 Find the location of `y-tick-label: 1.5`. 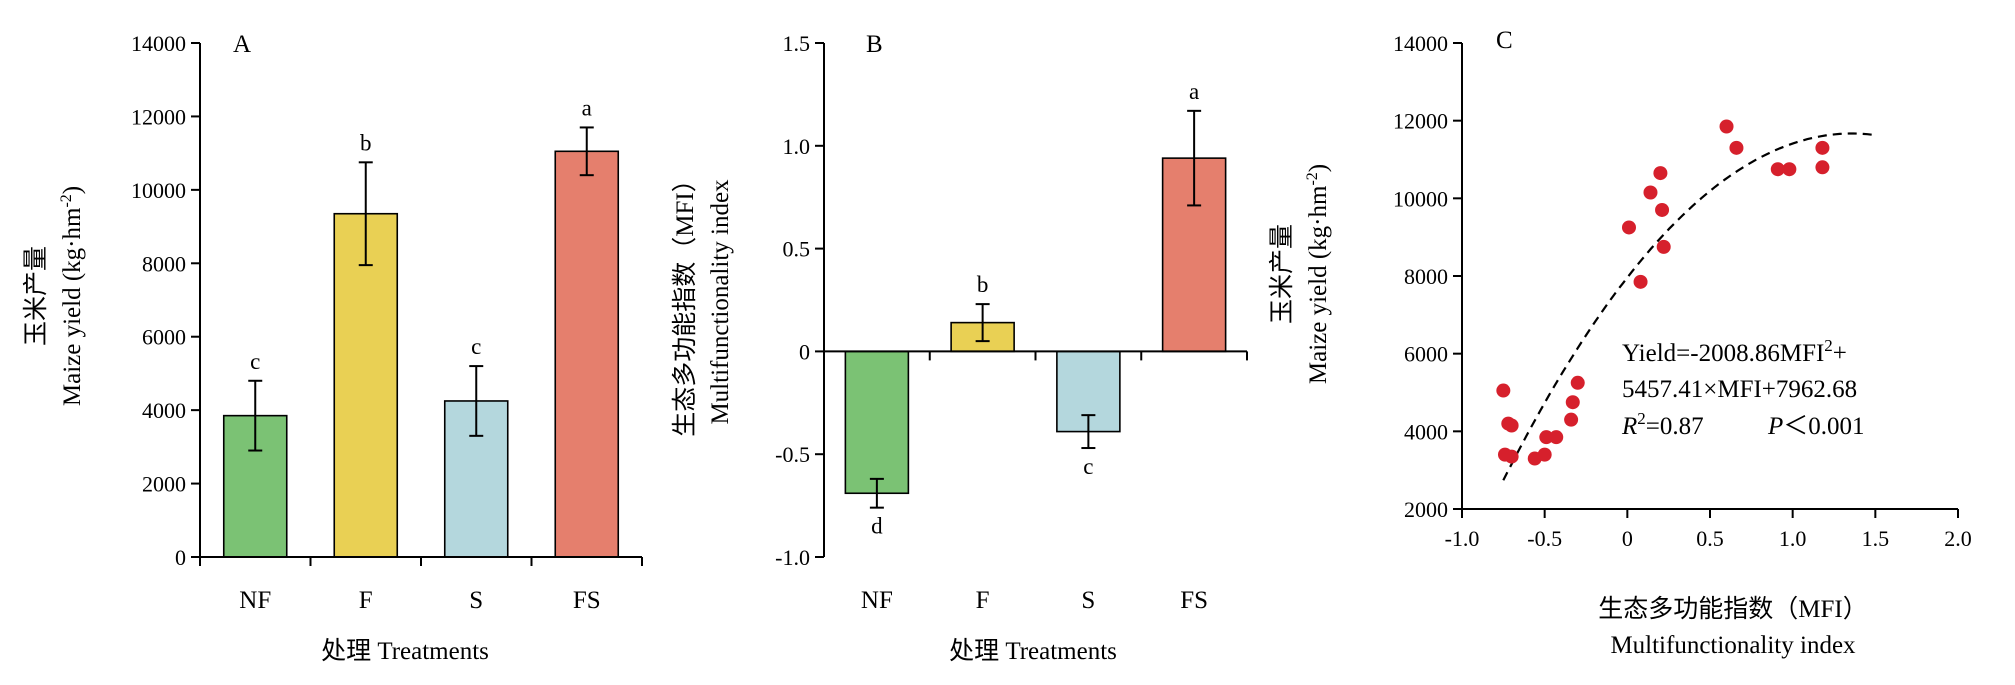

y-tick-label: 1.5 is located at coordinates (797, 43).